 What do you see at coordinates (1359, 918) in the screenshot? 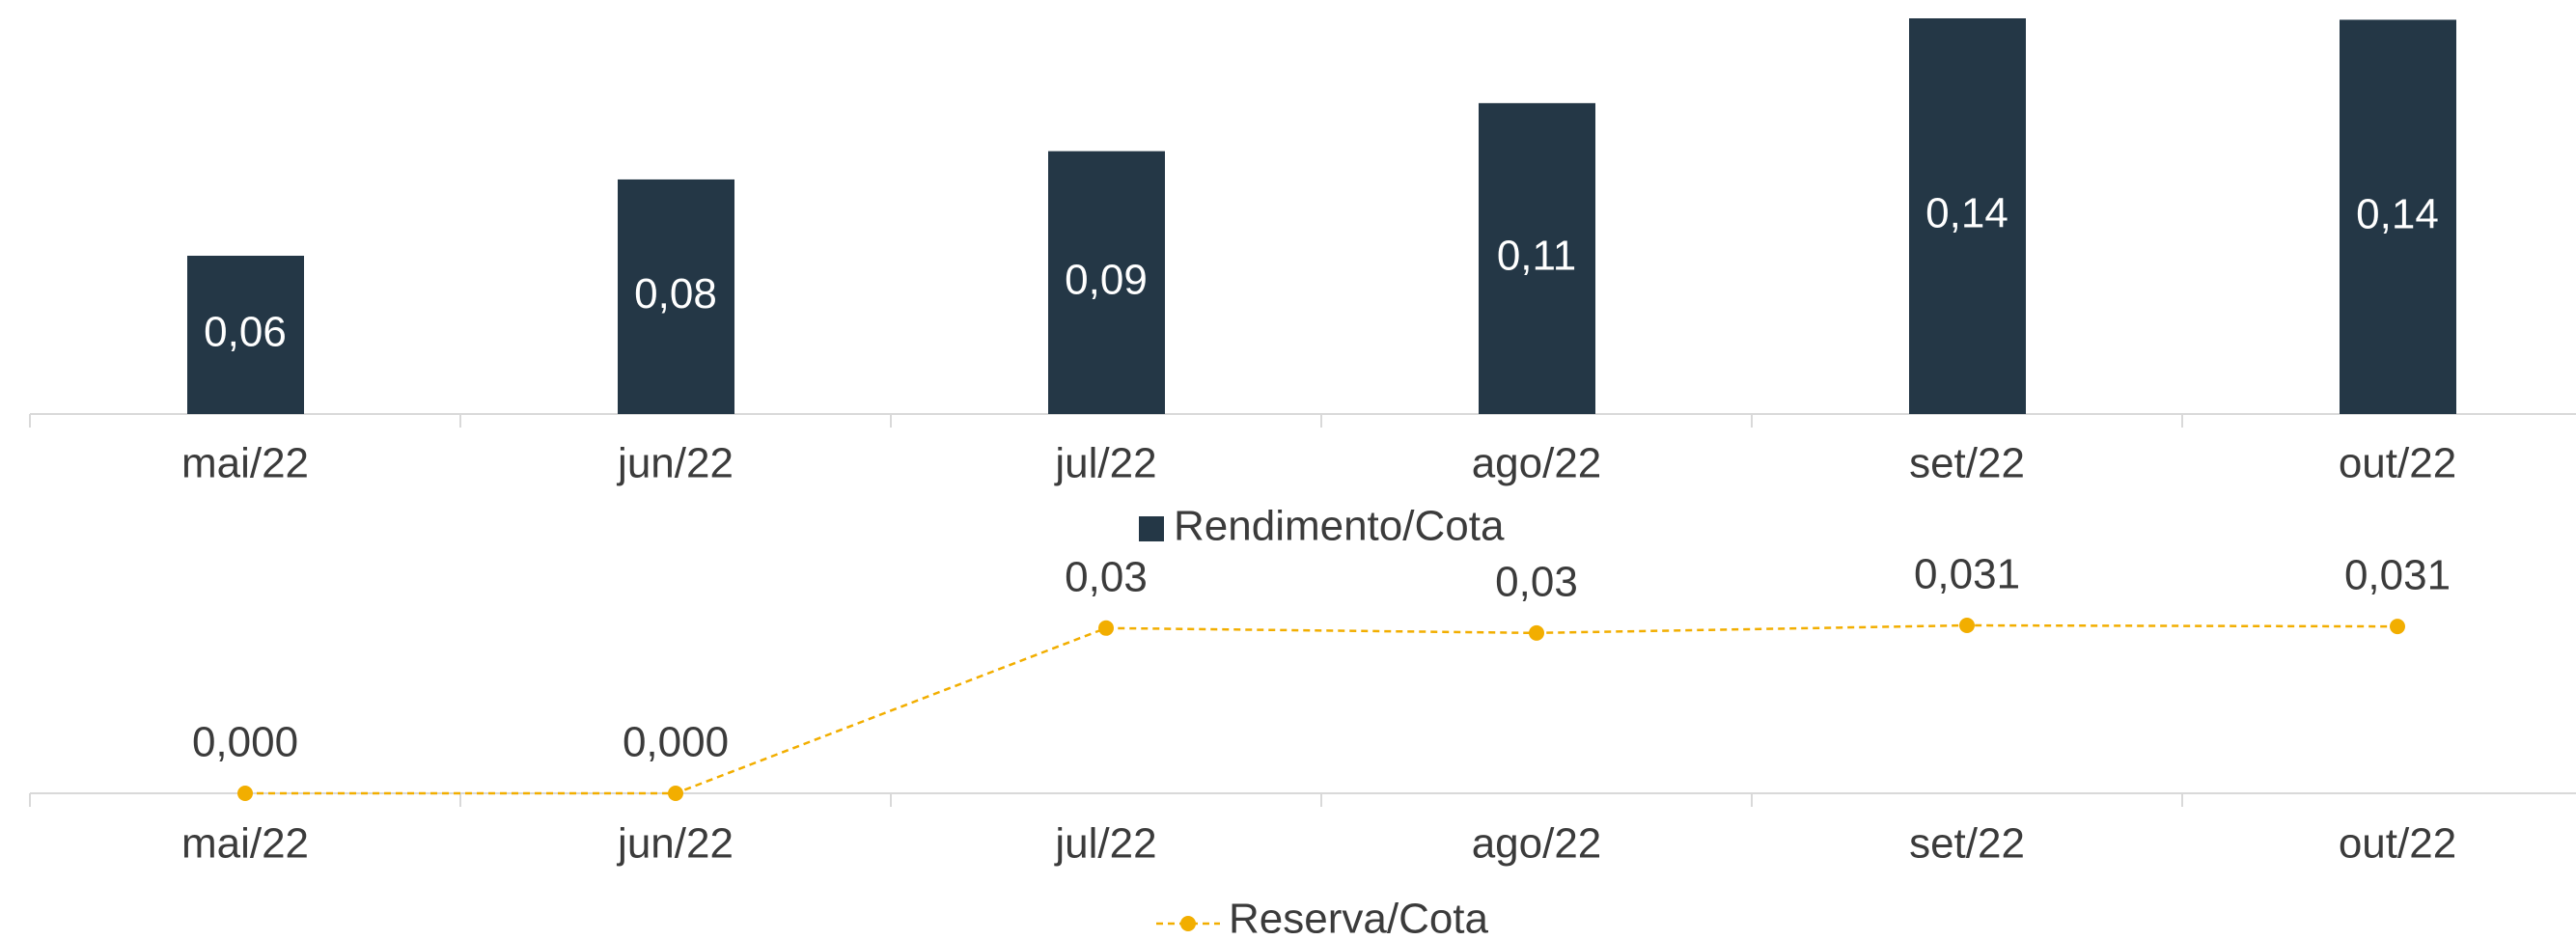
I see `legend-label: Reserva/Cota` at bounding box center [1359, 918].